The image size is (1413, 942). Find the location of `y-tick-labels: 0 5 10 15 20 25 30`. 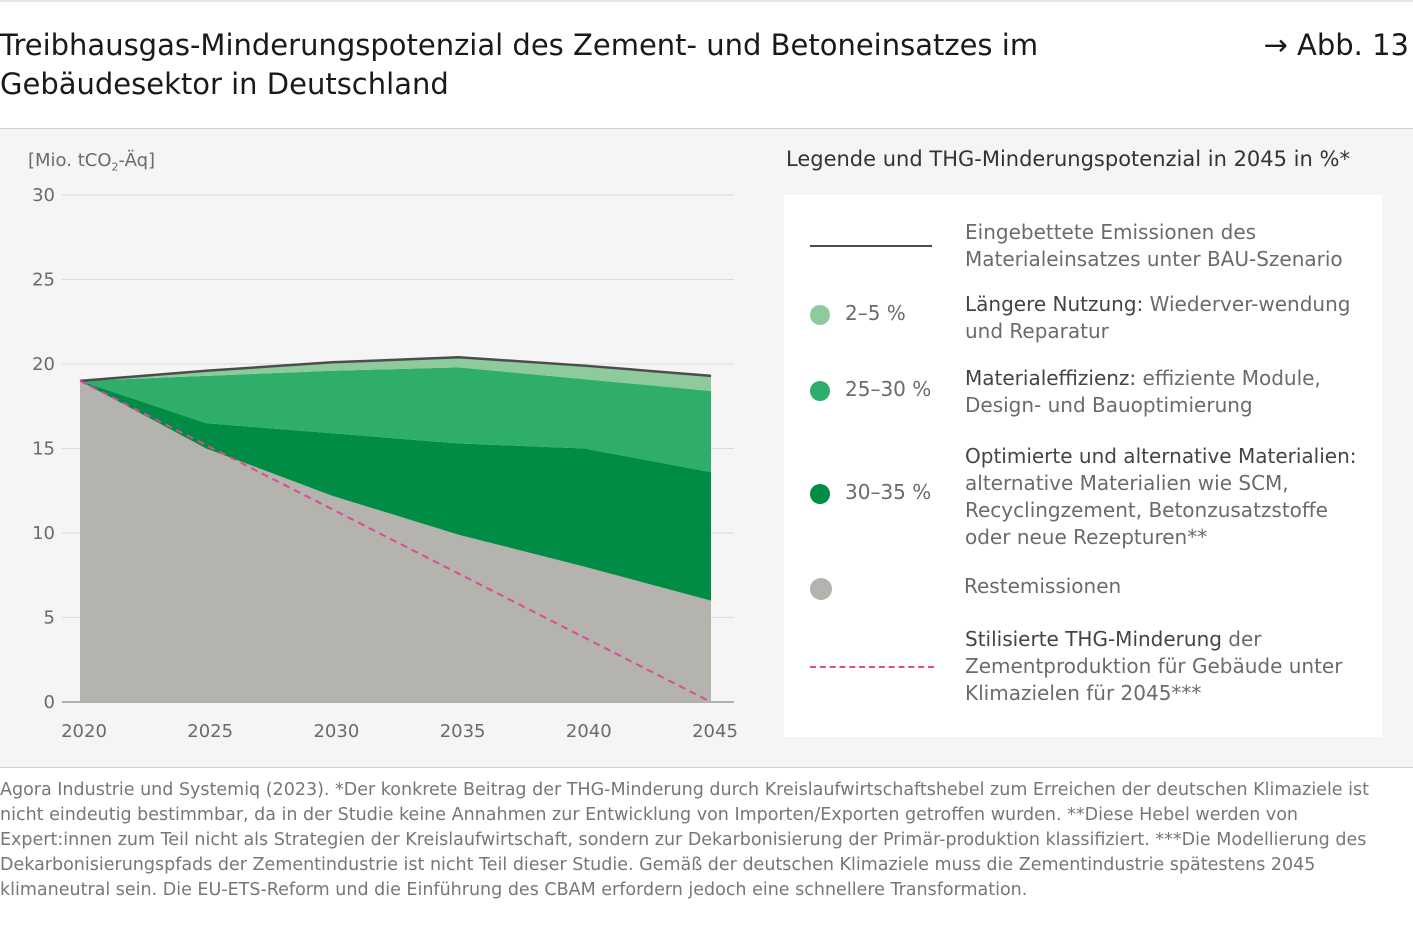

y-tick-labels: 0 5 10 15 20 25 30 is located at coordinates (43, 449).